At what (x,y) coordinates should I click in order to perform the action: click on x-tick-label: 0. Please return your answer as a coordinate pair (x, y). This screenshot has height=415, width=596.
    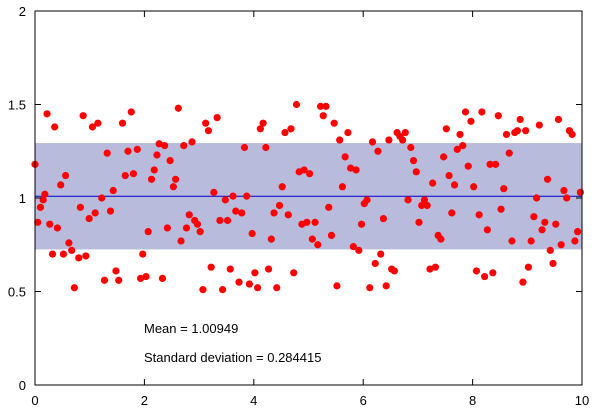
    Looking at the image, I should click on (34, 400).